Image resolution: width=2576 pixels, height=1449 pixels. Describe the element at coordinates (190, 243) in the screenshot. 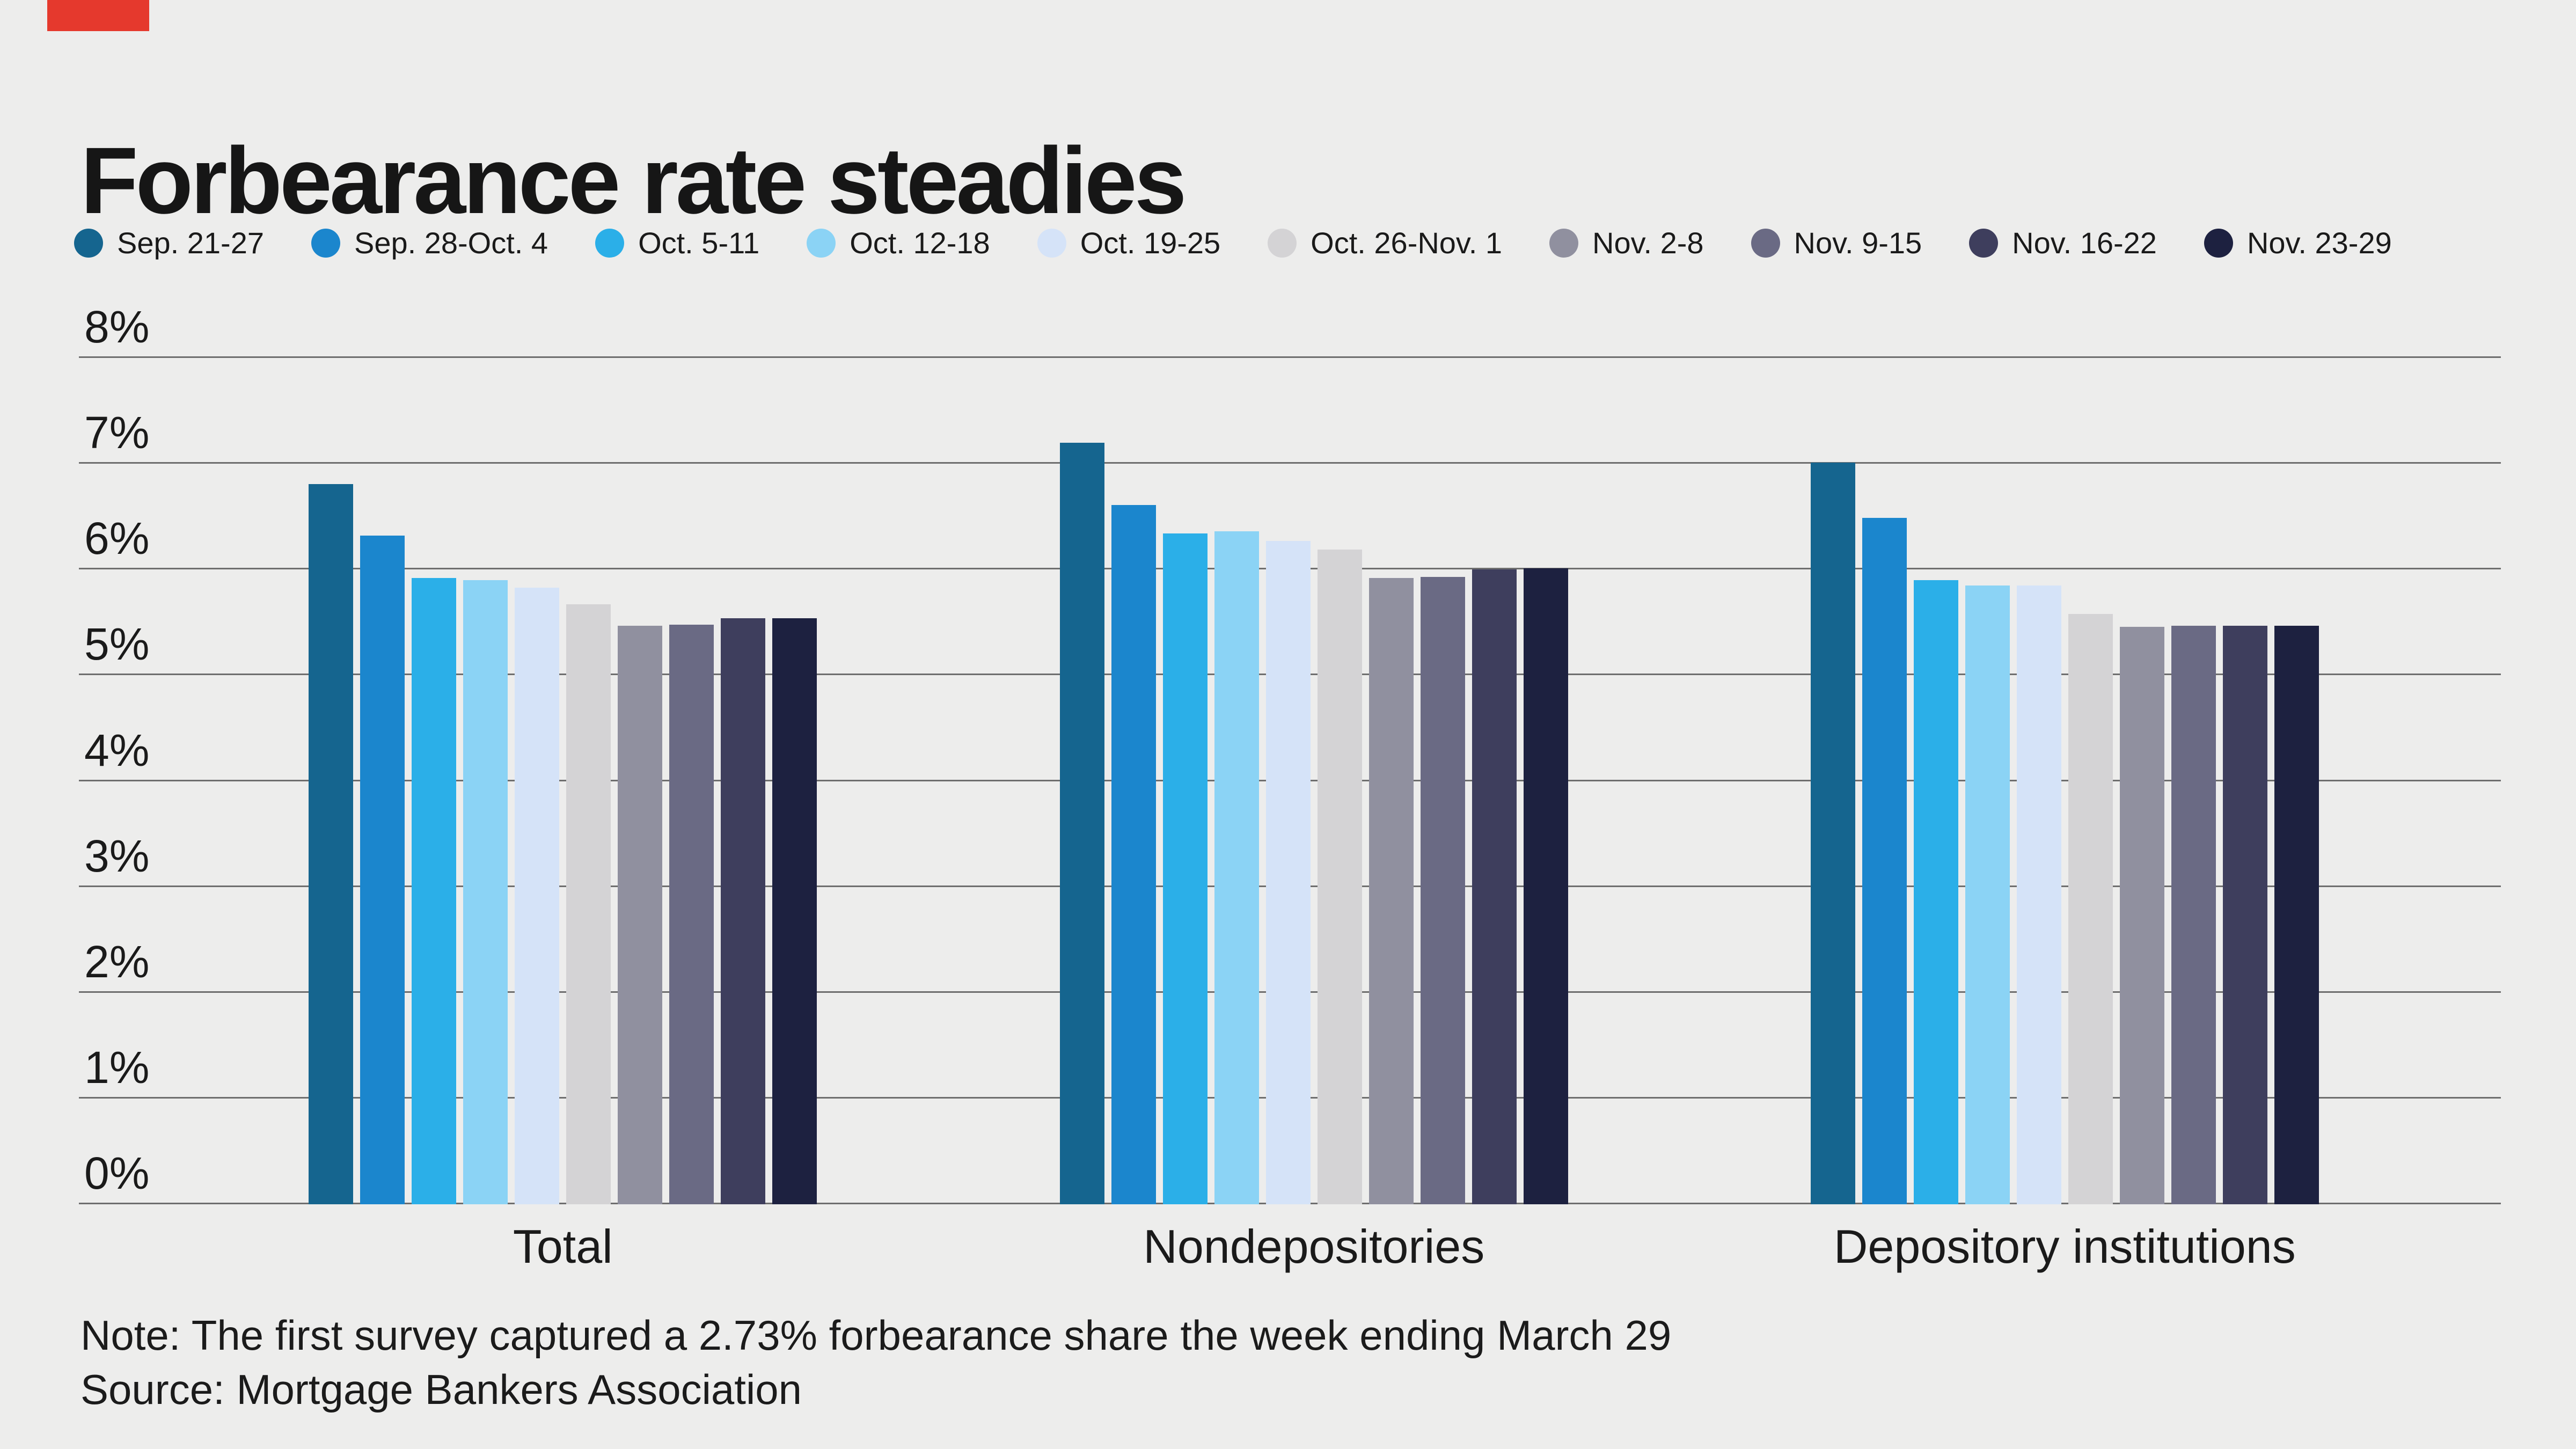

I see `legend-label: Sep. 21-27` at that location.